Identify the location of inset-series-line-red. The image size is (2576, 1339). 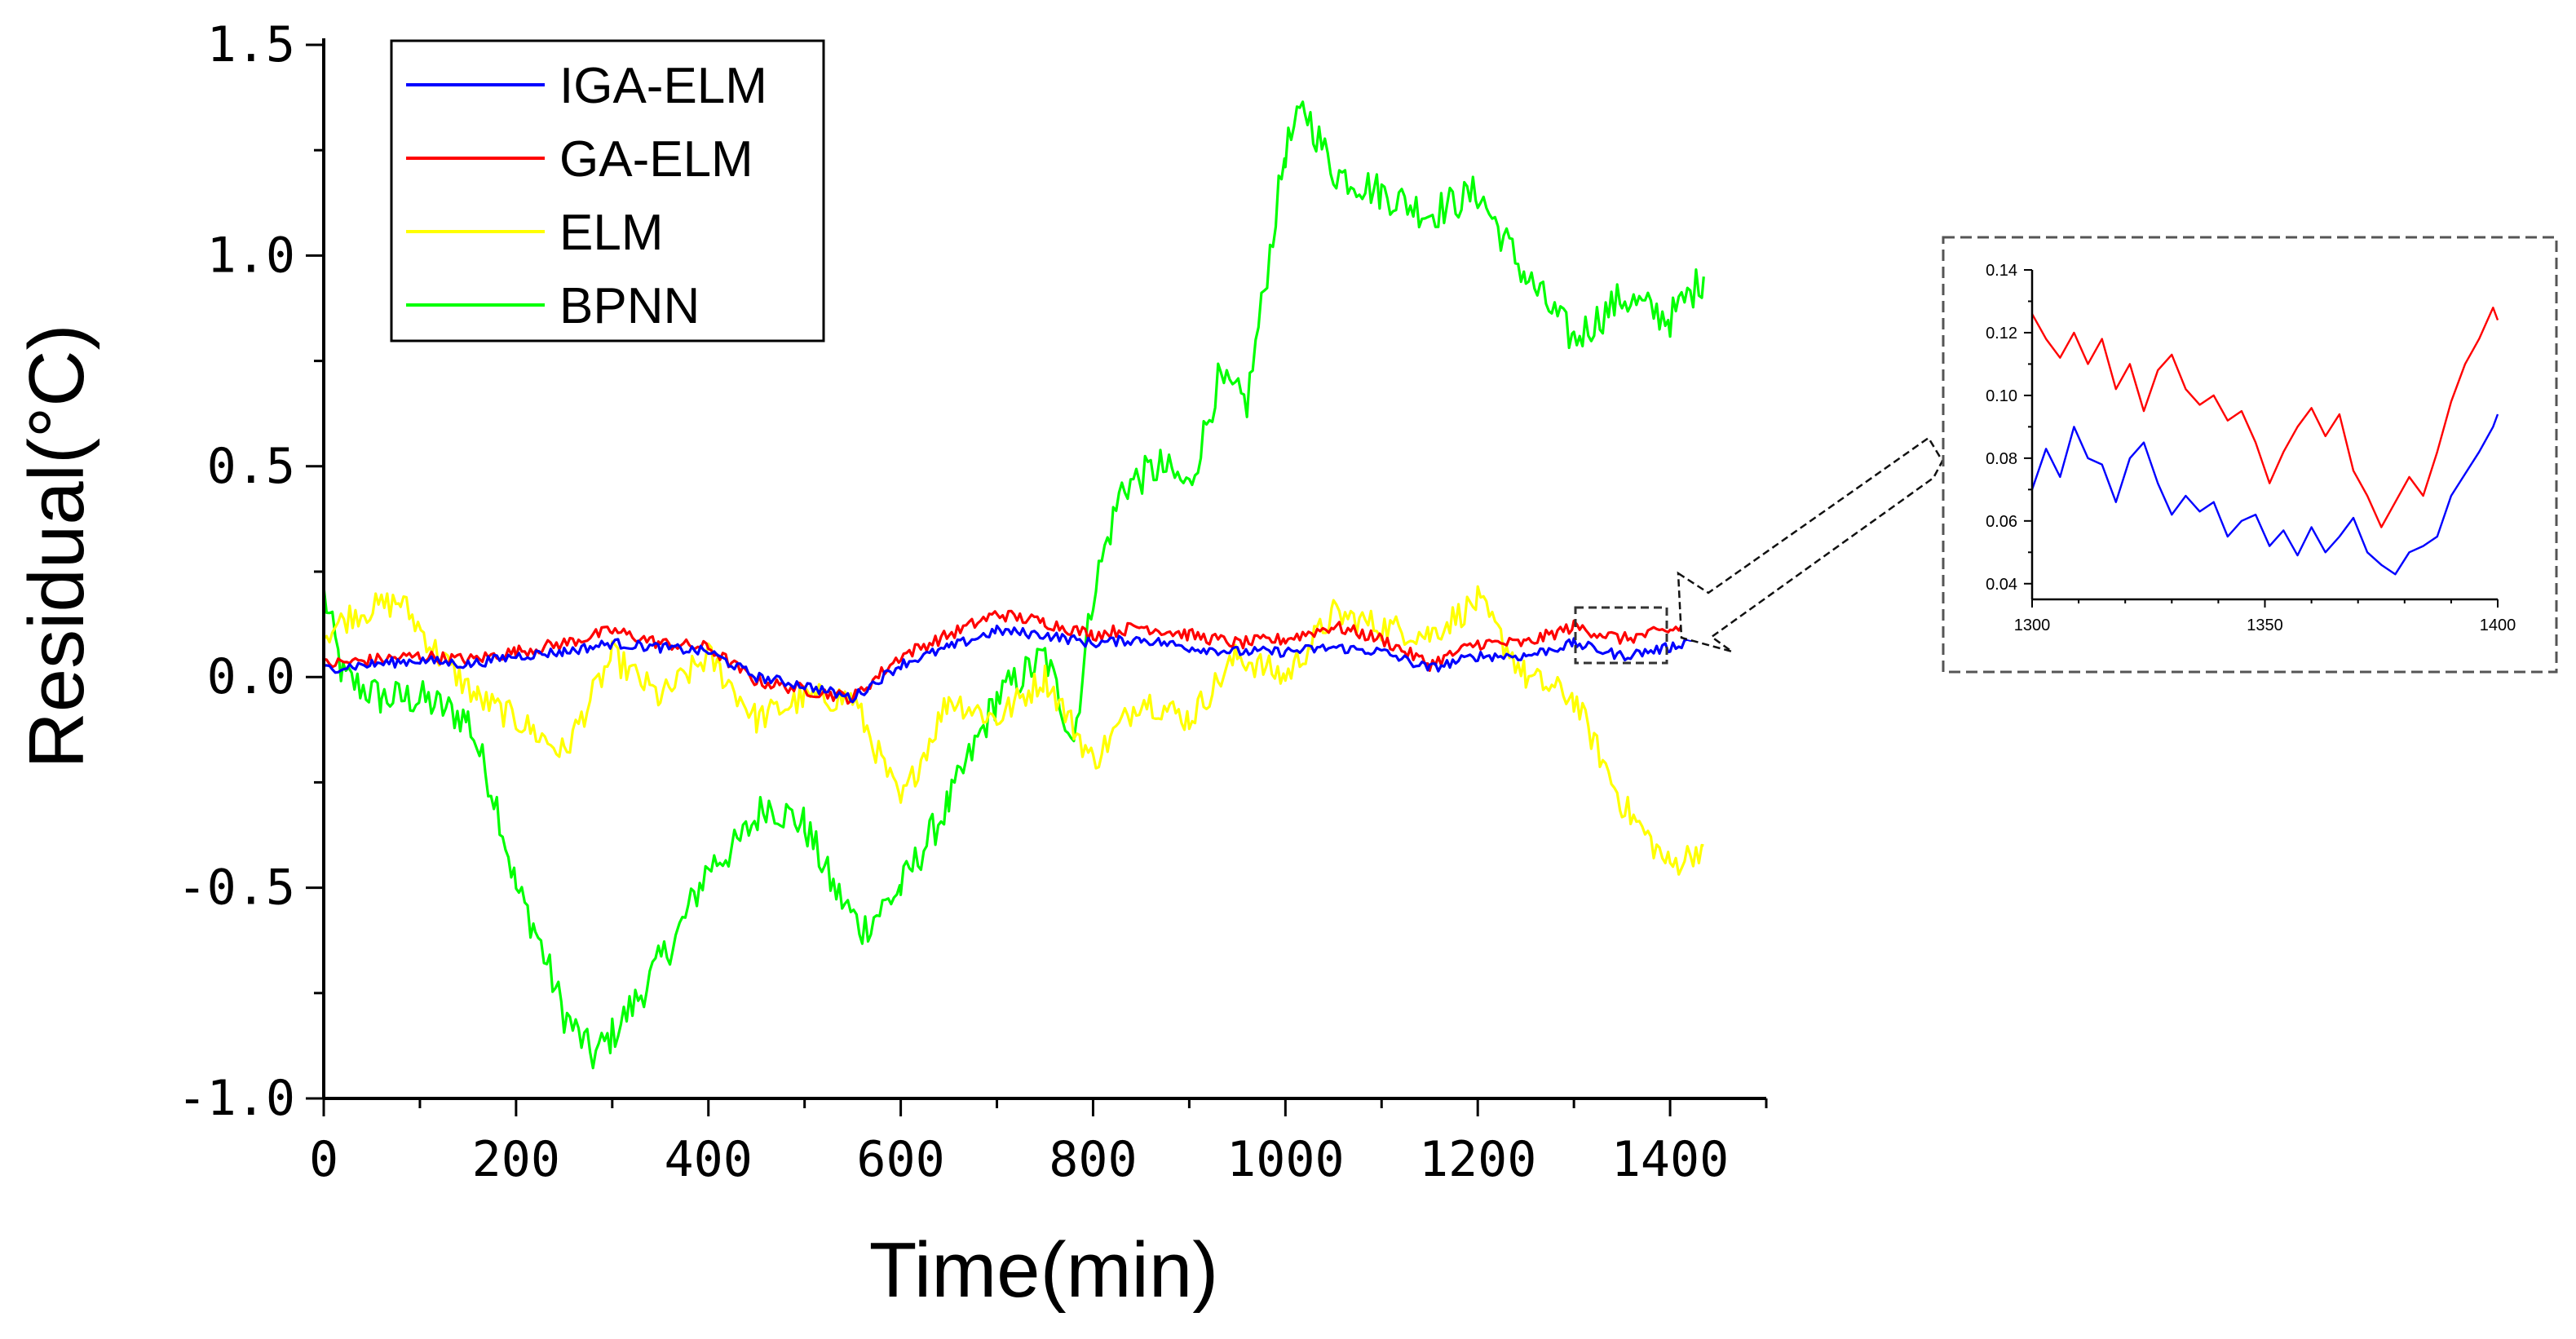
(2264, 417).